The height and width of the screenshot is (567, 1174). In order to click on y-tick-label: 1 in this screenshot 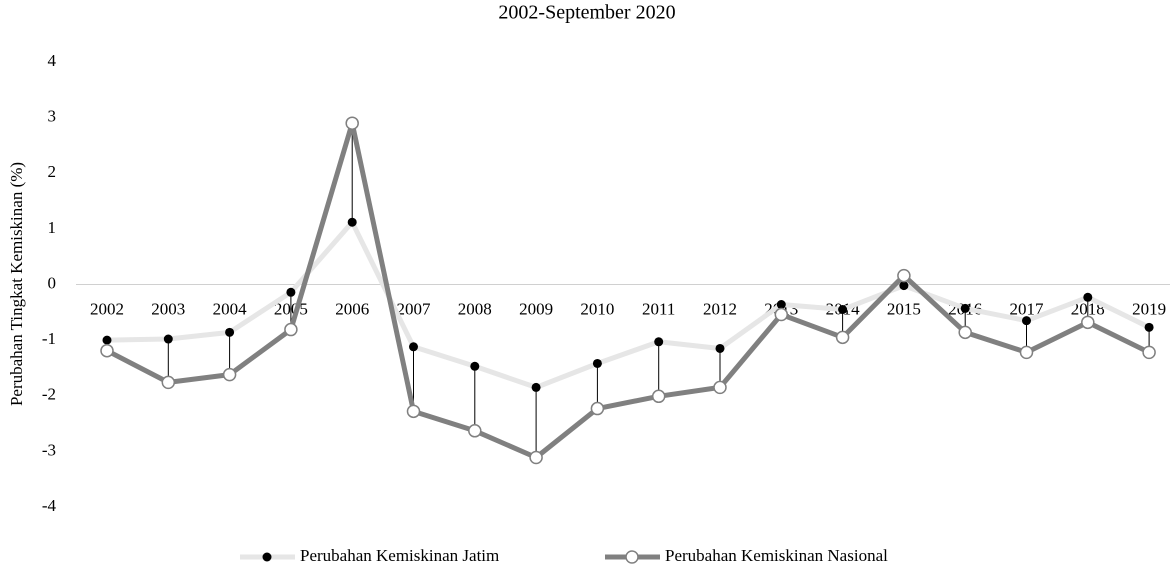, I will do `click(52, 227)`.